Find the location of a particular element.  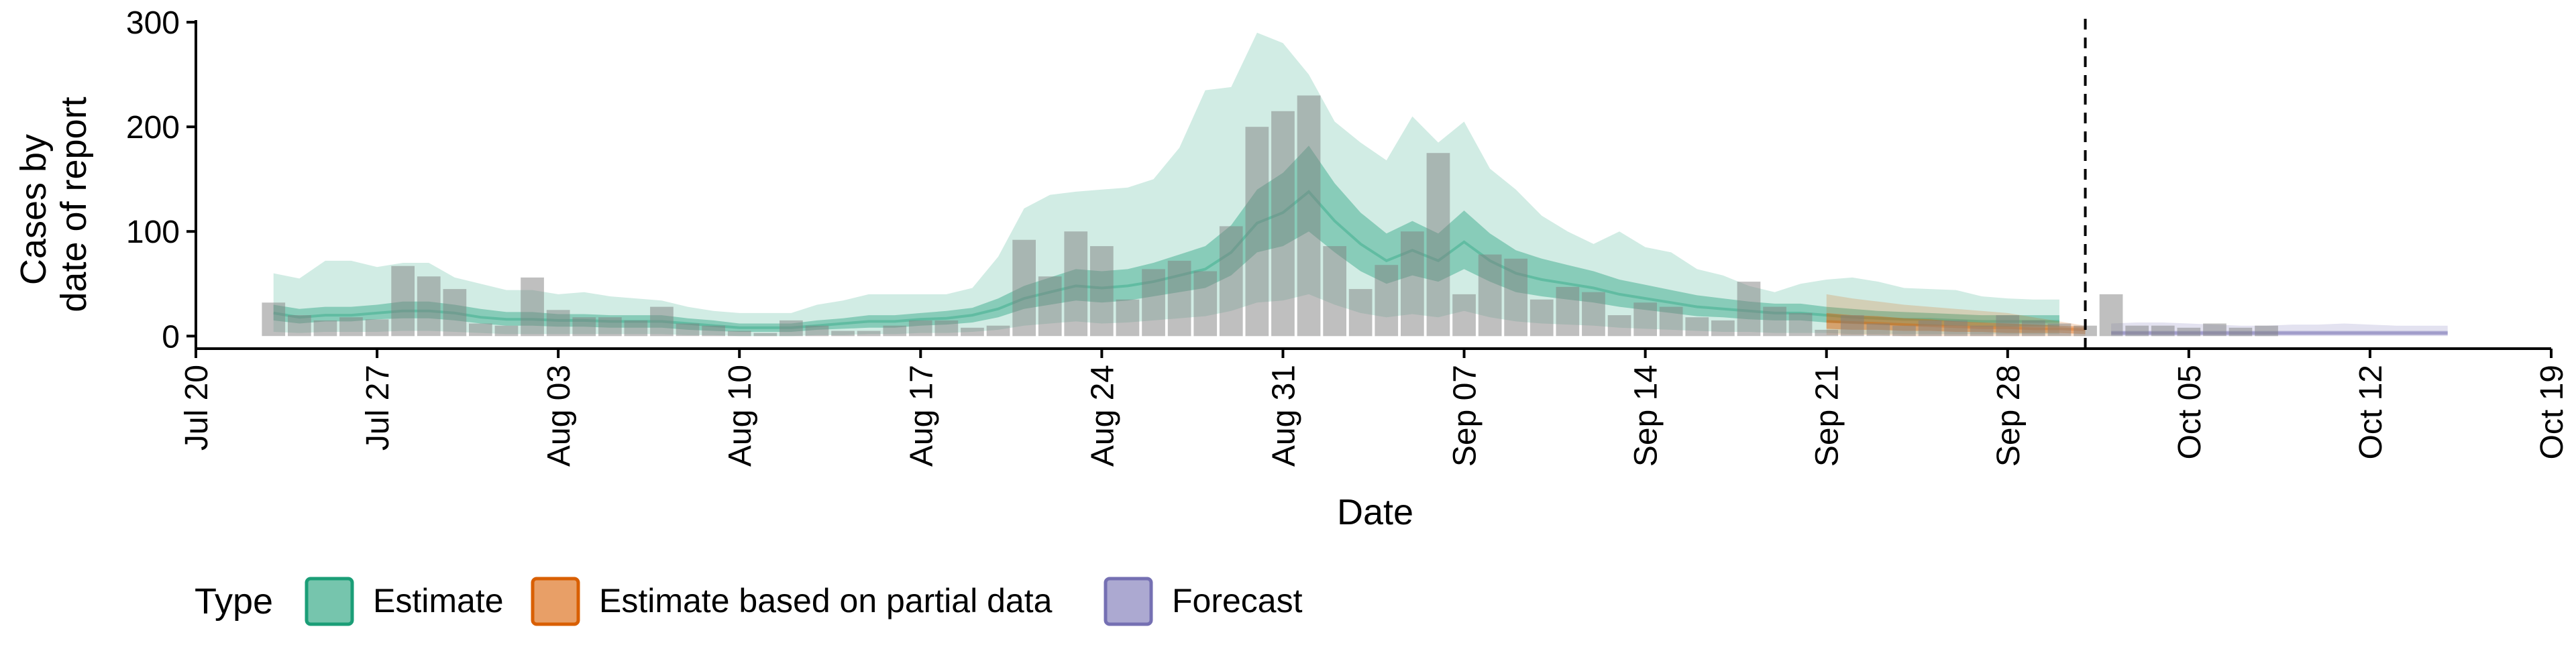

x-axis-title: Date is located at coordinates (1375, 512).